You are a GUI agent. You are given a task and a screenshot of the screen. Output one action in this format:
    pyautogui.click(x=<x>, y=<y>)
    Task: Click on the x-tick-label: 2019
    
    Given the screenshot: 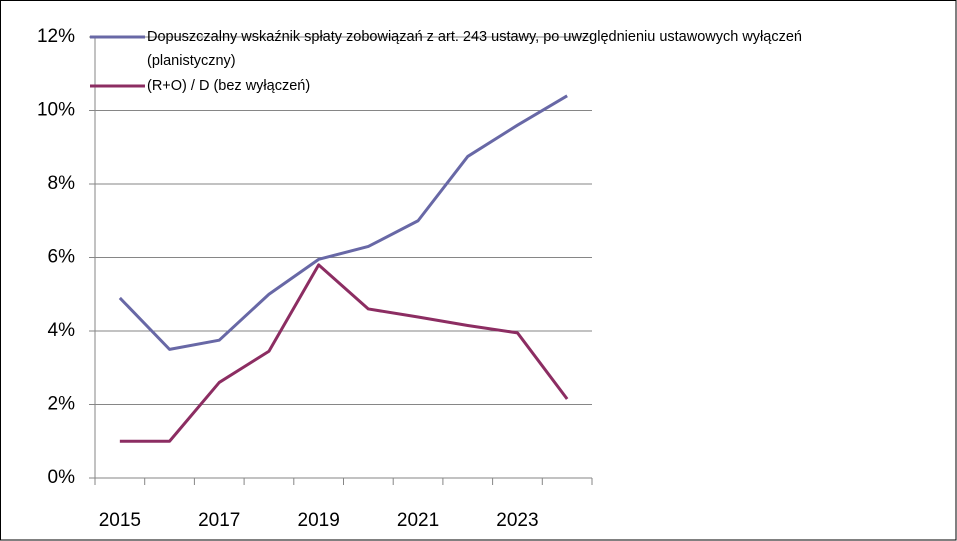 What is the action you would take?
    pyautogui.click(x=319, y=520)
    